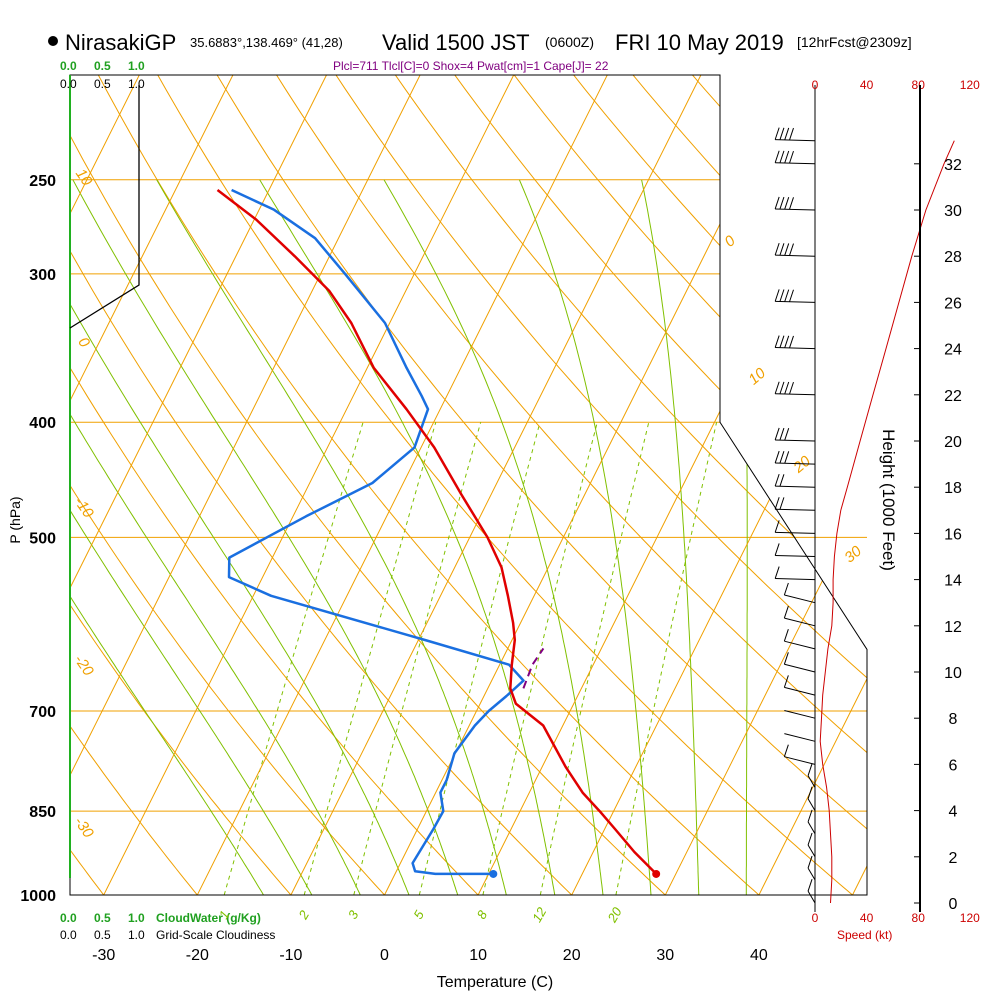 The height and width of the screenshot is (1000, 1000). I want to click on height-tick: 14, so click(953, 581).